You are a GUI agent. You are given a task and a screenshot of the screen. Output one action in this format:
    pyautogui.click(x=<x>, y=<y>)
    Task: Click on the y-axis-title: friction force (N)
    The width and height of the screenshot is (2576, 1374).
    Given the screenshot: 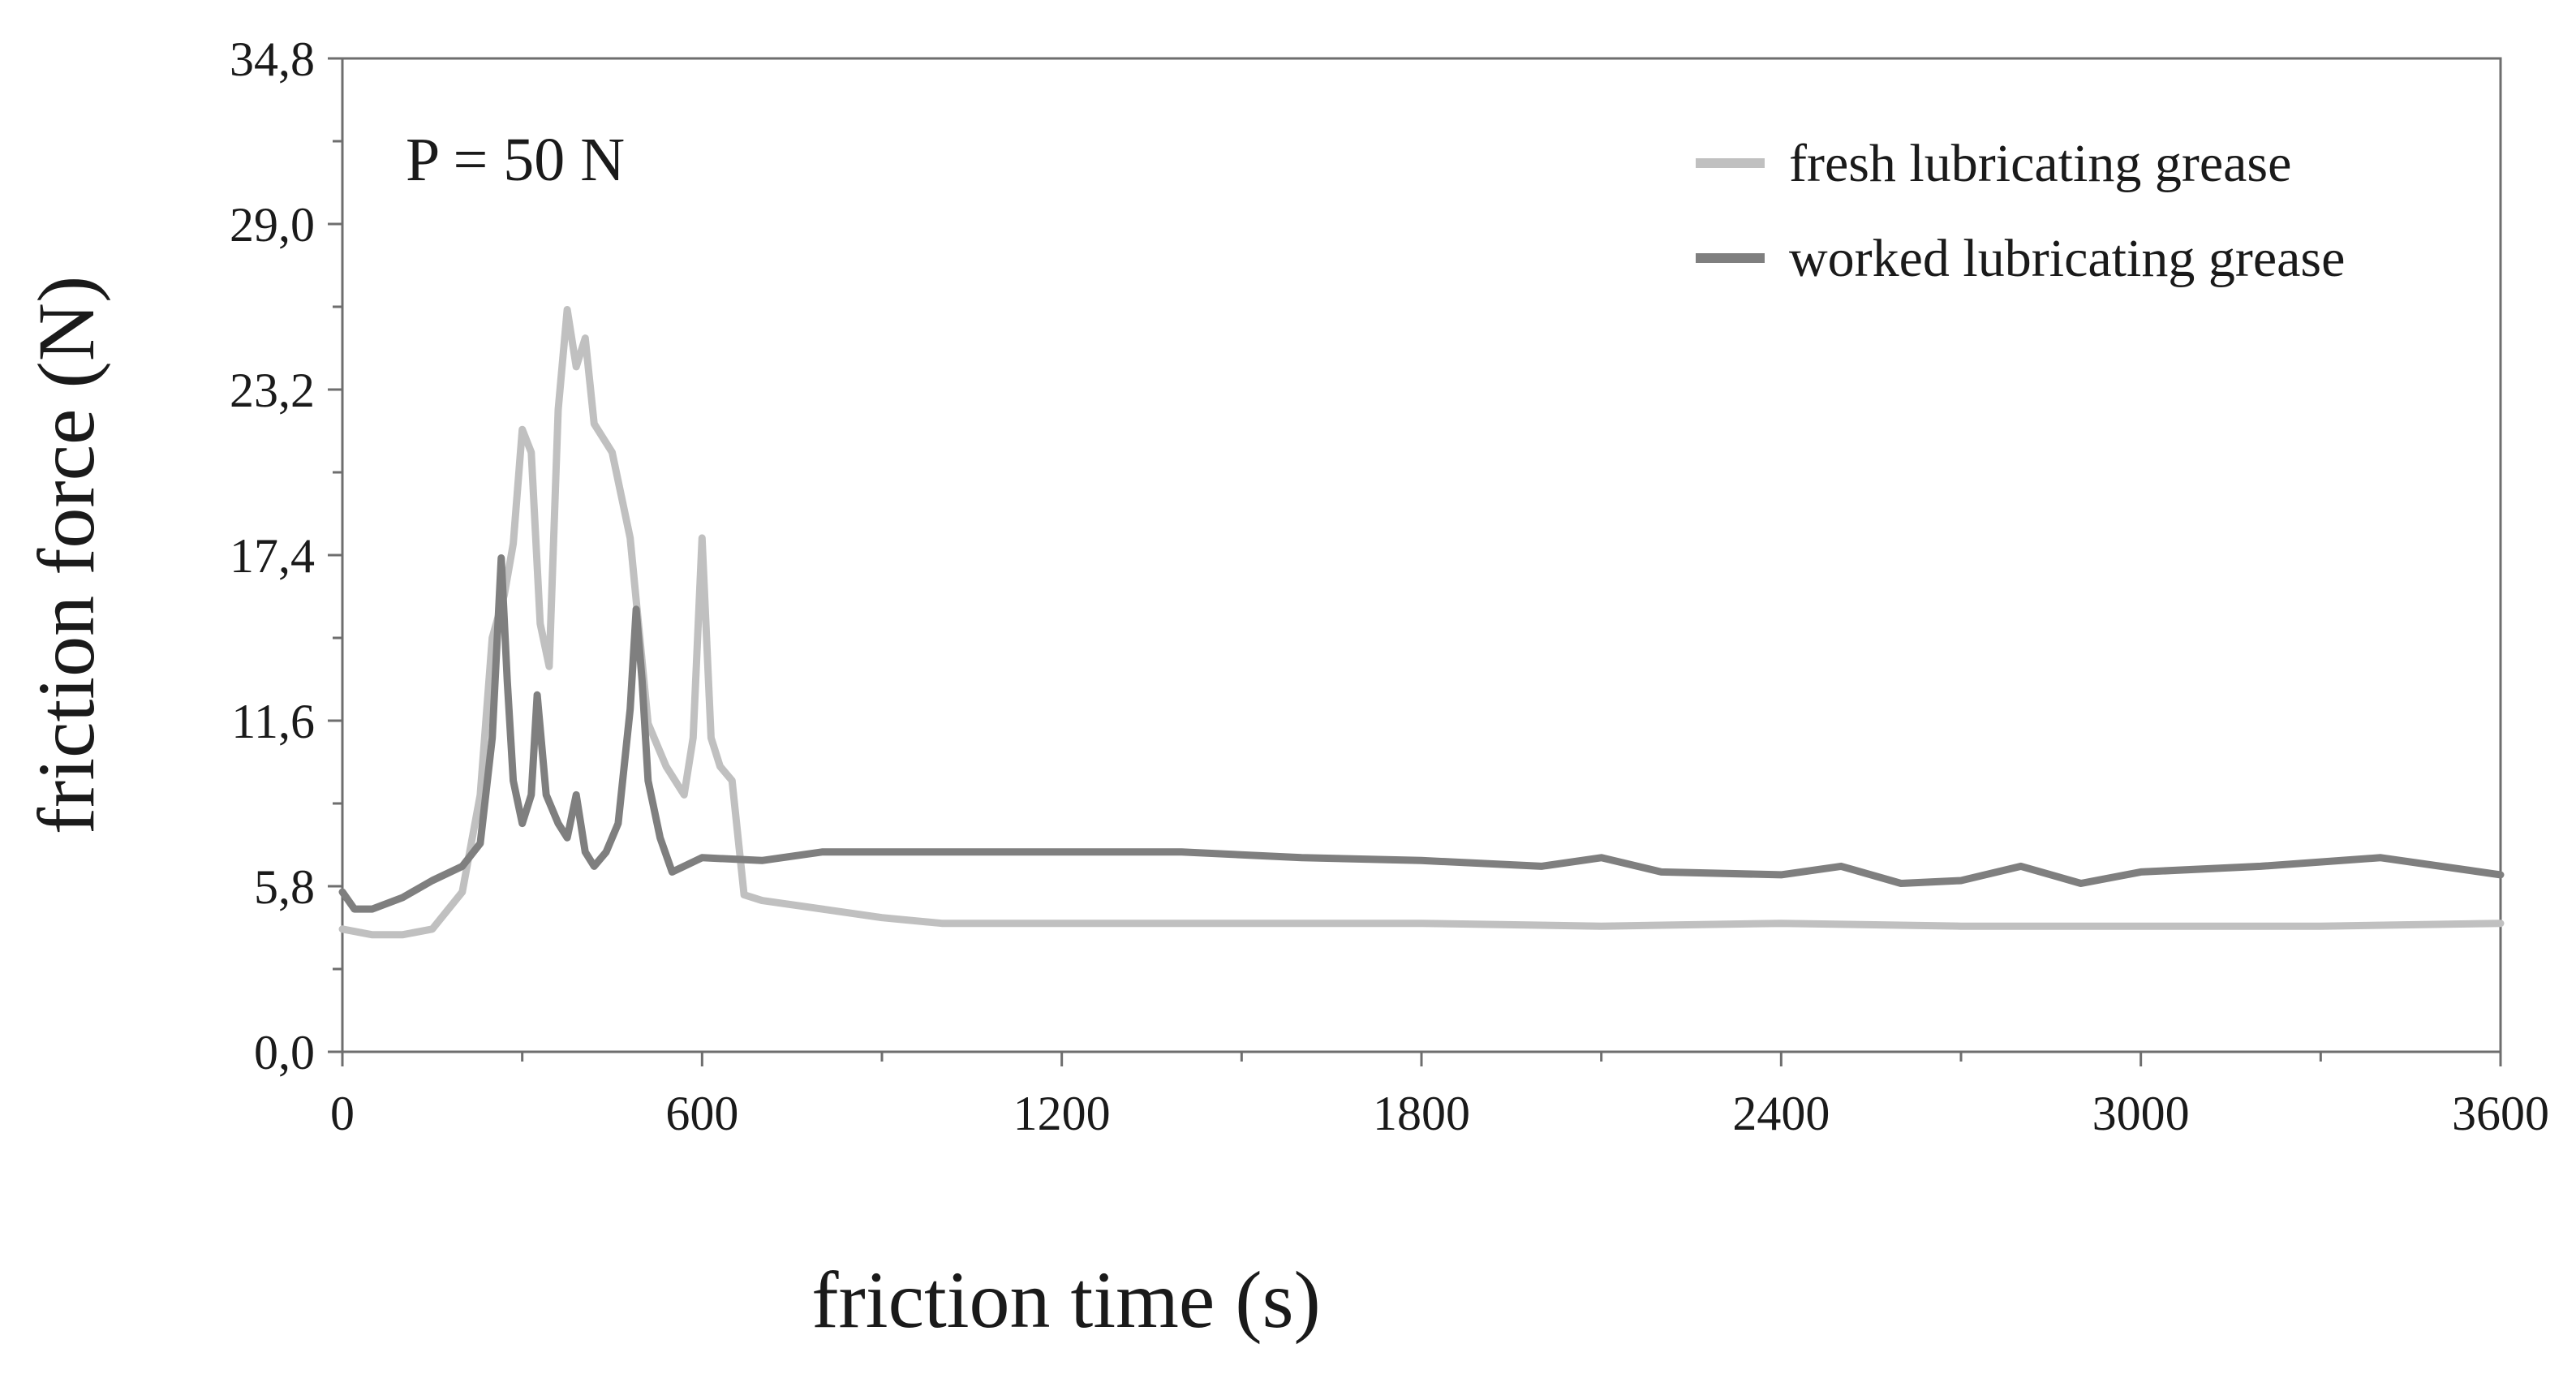 What is the action you would take?
    pyautogui.click(x=66, y=555)
    